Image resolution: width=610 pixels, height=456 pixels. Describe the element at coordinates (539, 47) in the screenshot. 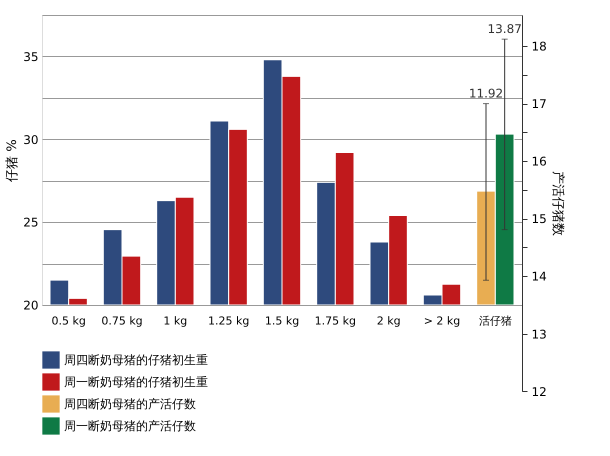

I see `y2-tick-label: 18` at that location.